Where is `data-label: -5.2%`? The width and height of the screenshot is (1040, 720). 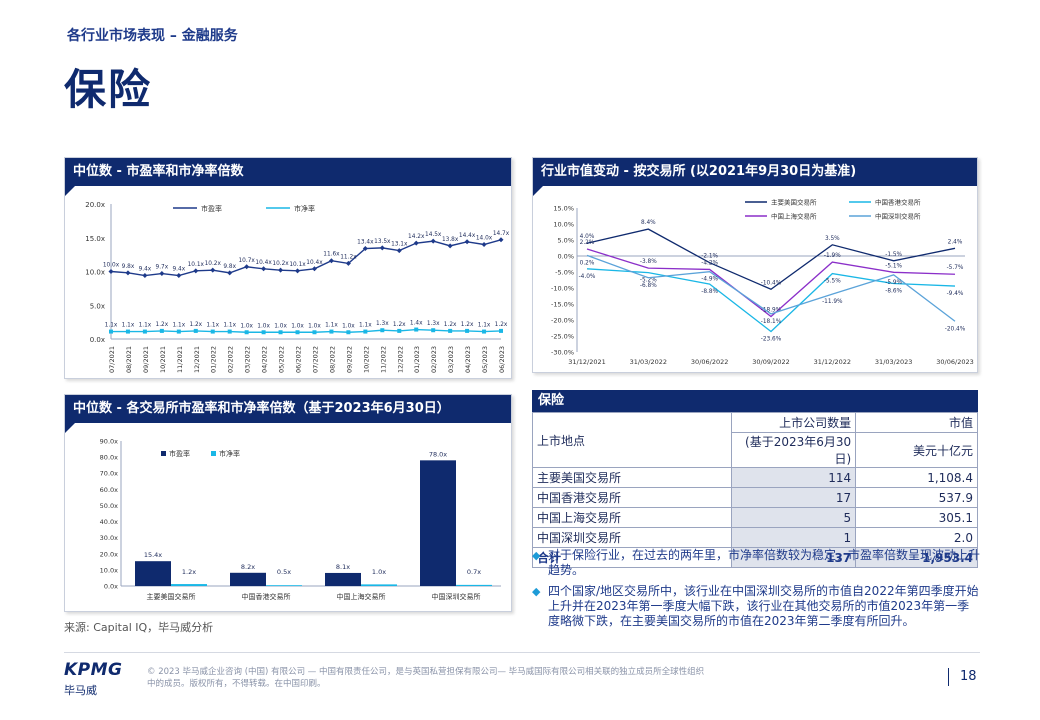
data-label: -5.2% is located at coordinates (648, 281).